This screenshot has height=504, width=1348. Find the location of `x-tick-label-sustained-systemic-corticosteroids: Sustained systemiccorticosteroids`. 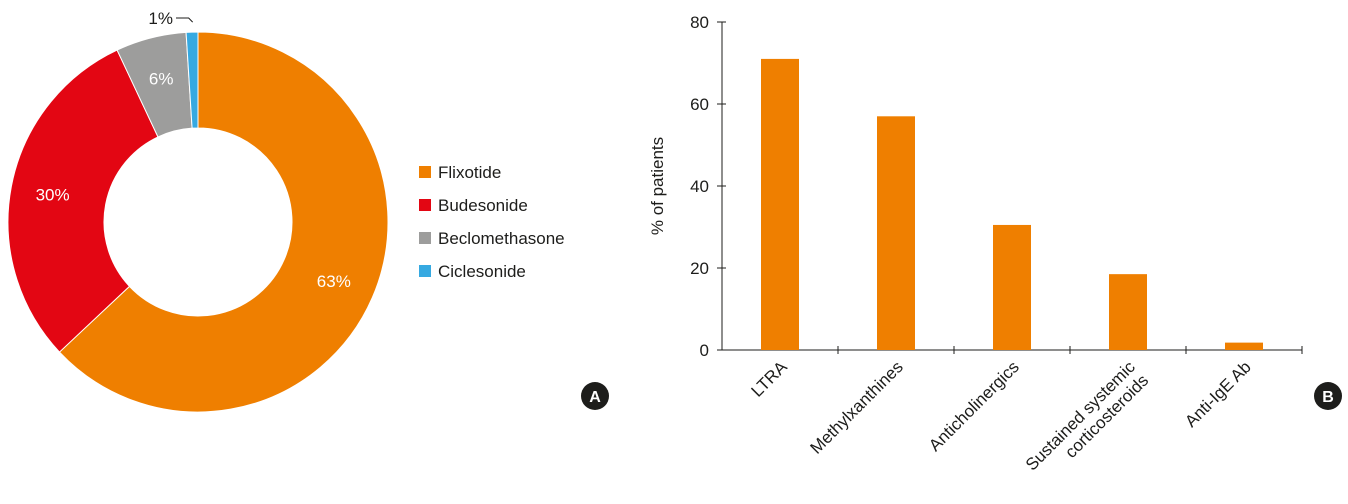

x-tick-label-sustained-systemic-corticosteroids: Sustained systemiccorticosteroids is located at coordinates (1087, 422).